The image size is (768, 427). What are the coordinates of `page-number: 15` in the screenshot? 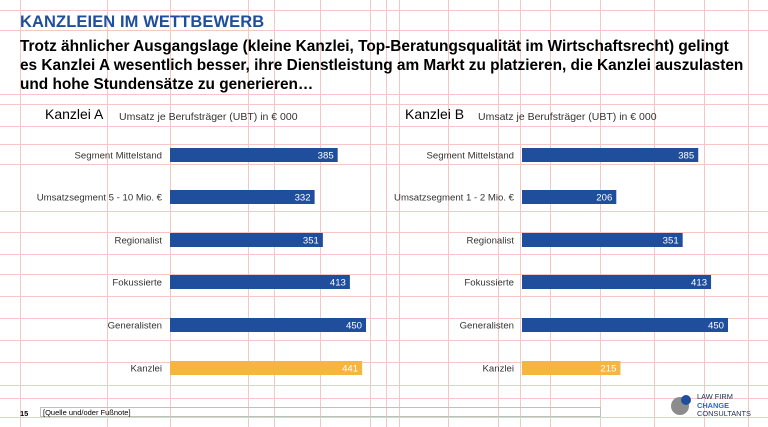 It's located at (24, 413).